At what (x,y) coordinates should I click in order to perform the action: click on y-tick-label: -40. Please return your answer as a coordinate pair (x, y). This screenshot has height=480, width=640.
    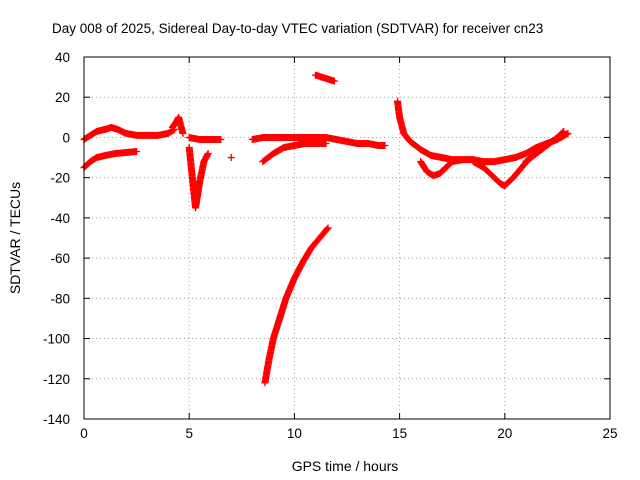
    Looking at the image, I should click on (60, 218).